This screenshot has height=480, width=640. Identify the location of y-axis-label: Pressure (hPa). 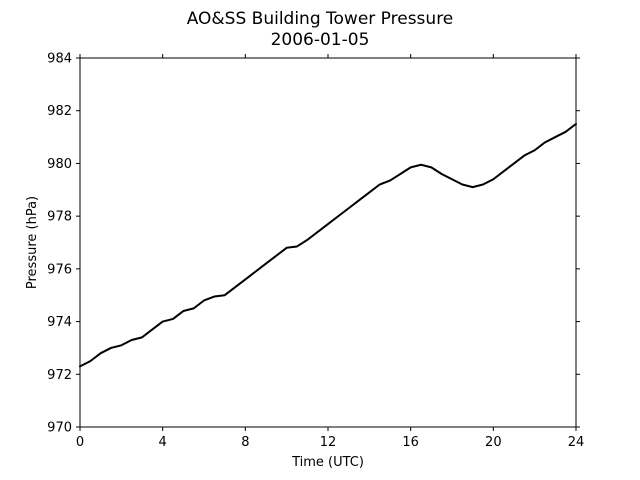
(32, 242).